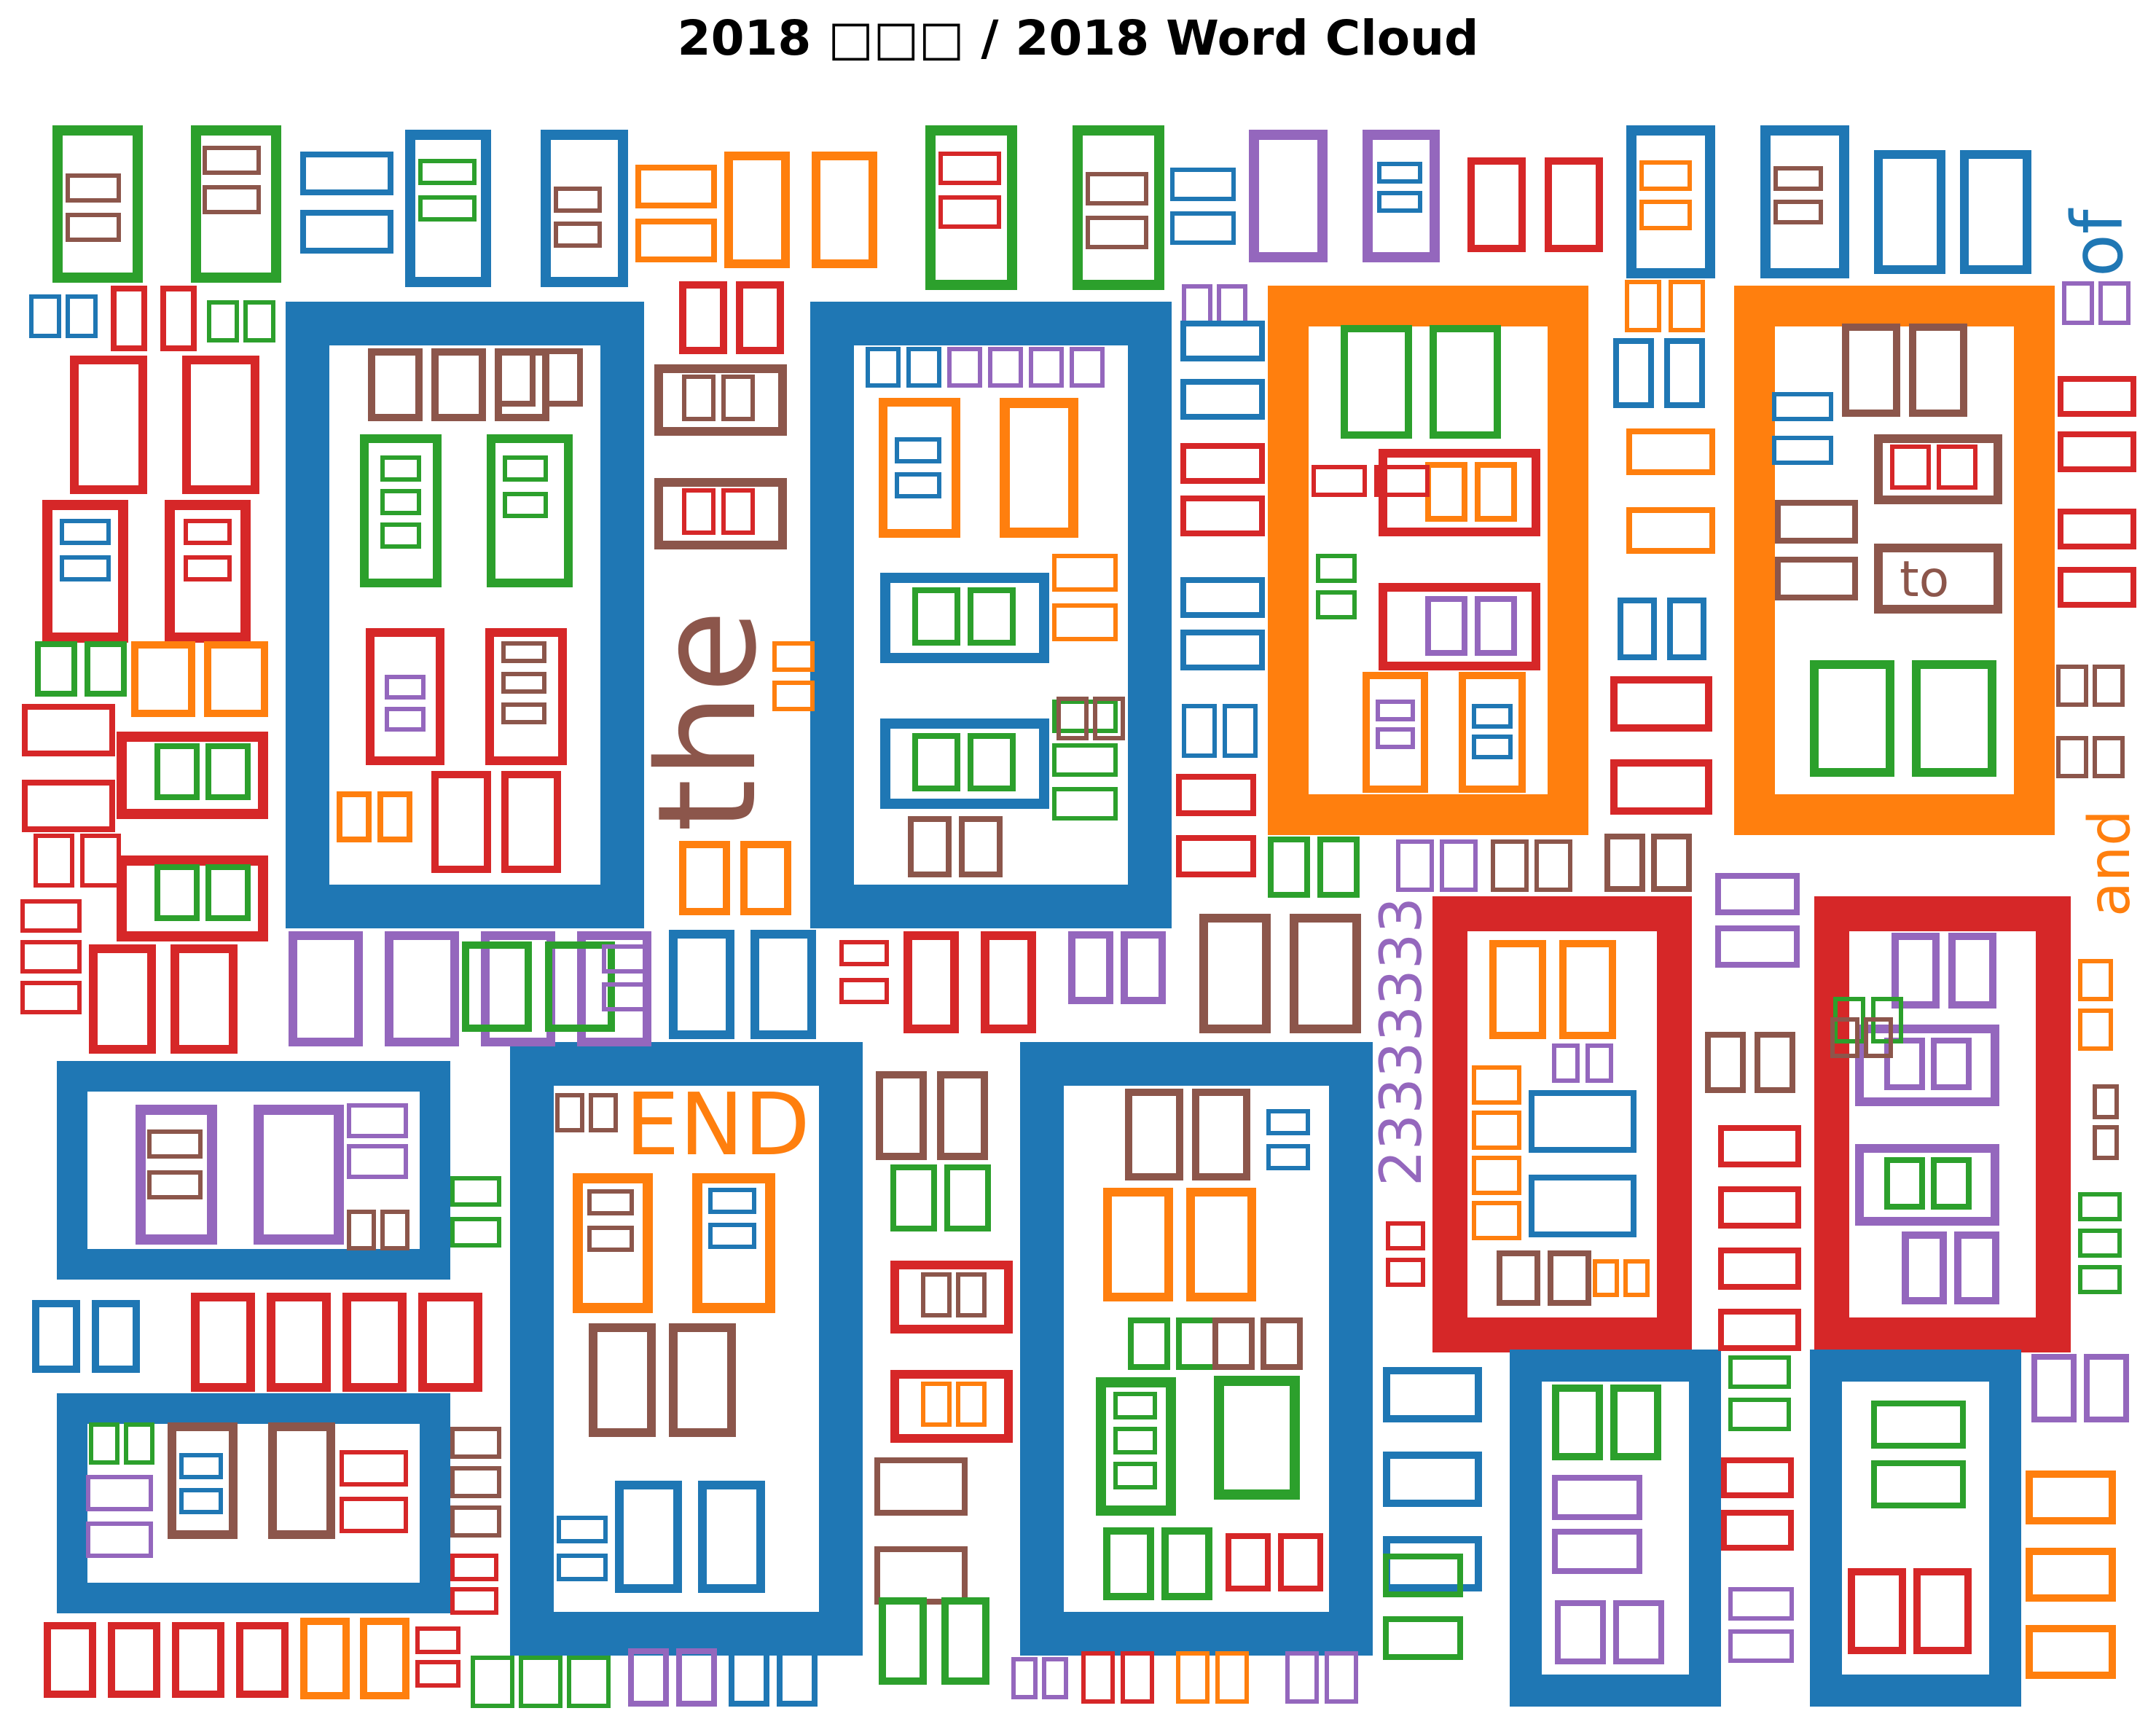 The width and height of the screenshot is (2156, 1727). I want to click on cloud-word-the: the, so click(707, 721).